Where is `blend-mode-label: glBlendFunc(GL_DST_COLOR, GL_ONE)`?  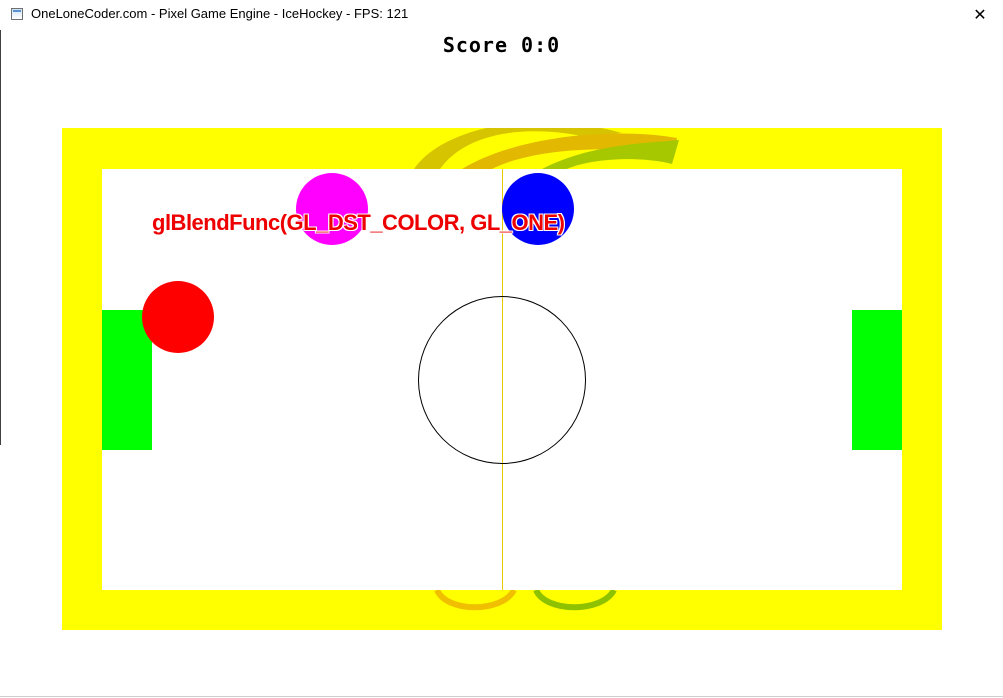 blend-mode-label: glBlendFunc(GL_DST_COLOR, GL_ONE) is located at coordinates (358, 222).